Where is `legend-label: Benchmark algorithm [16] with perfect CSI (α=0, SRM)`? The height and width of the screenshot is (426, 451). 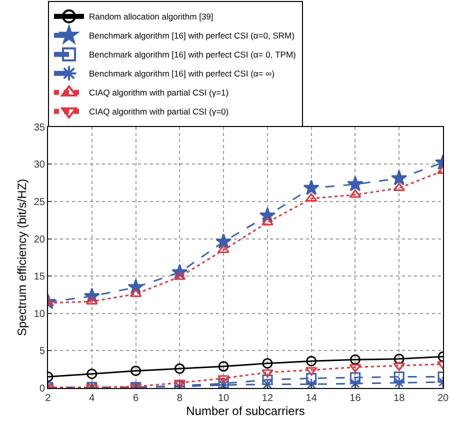 legend-label: Benchmark algorithm [16] with perfect CSI (α=0, SRM) is located at coordinates (192, 35).